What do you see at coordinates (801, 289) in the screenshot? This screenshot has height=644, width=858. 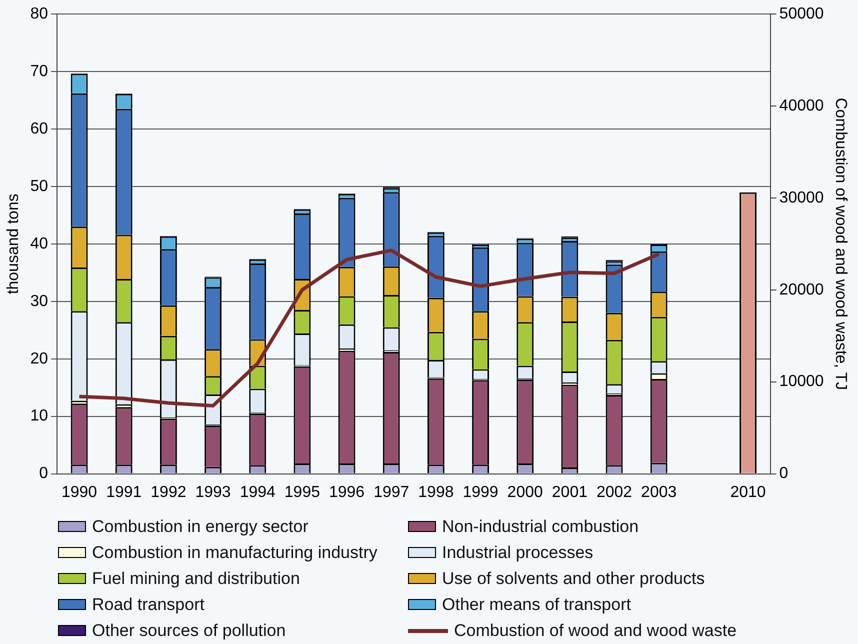 I see `y2-tick-label: 20000` at bounding box center [801, 289].